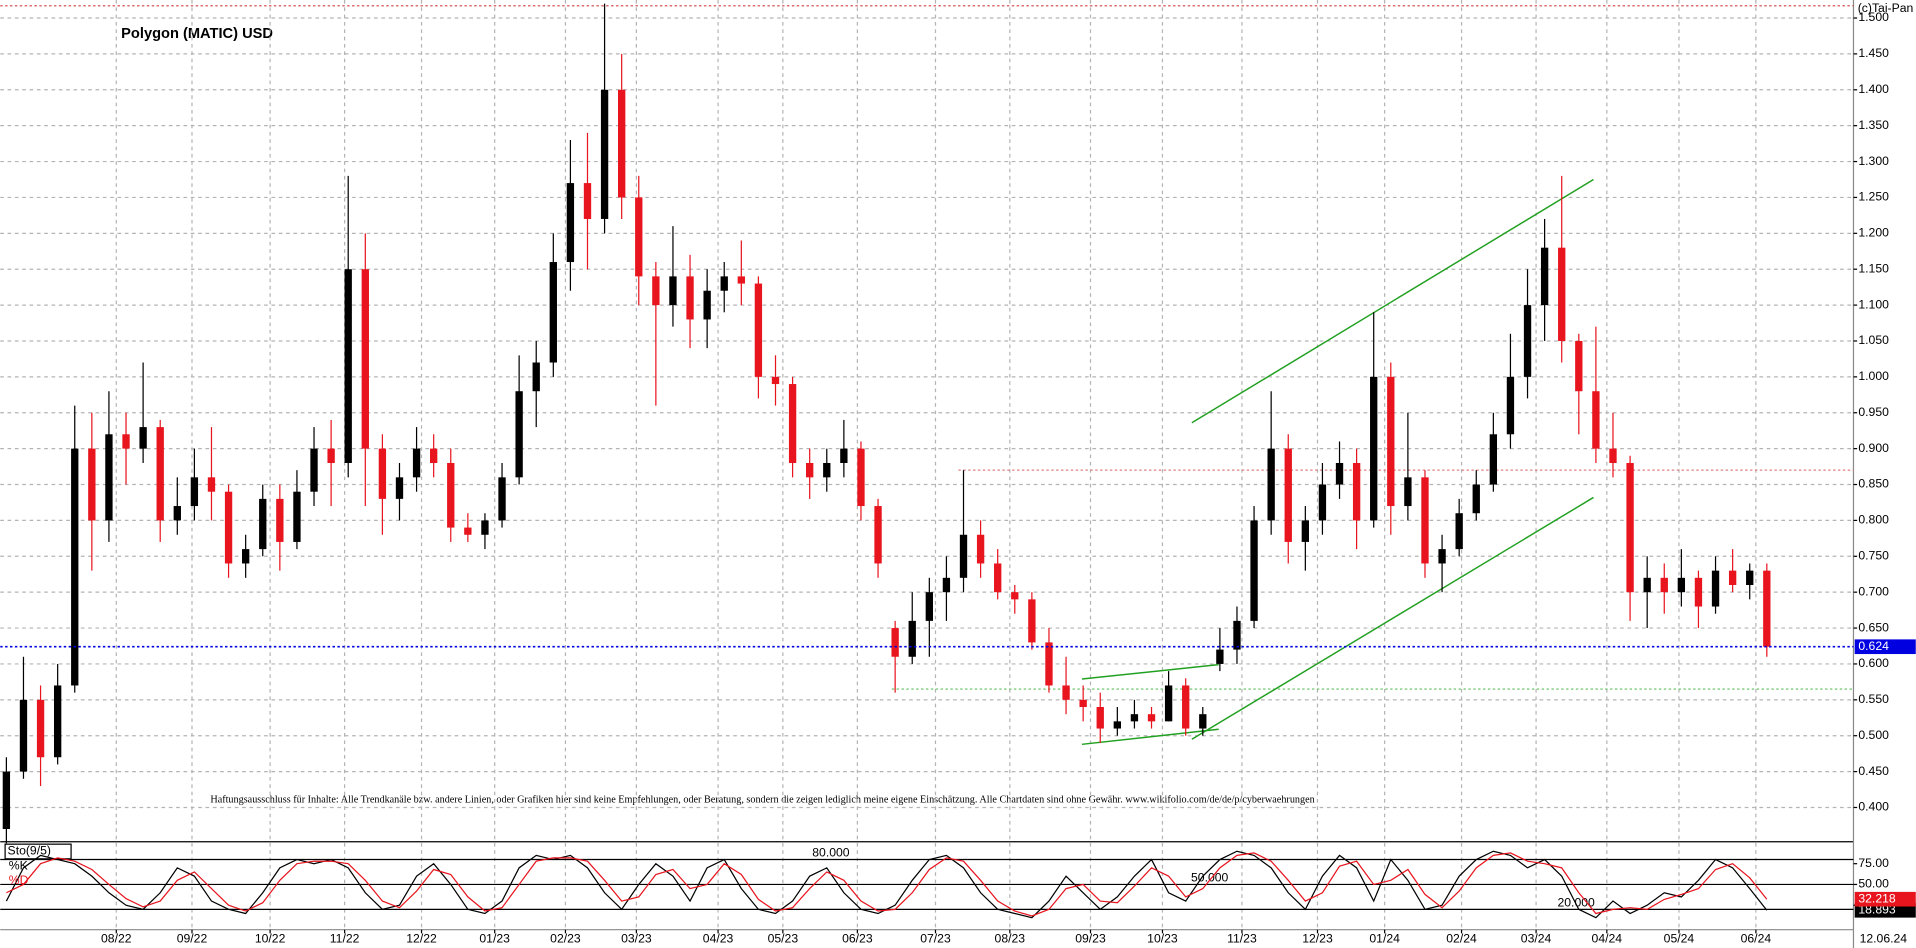 The width and height of the screenshot is (1916, 948). I want to click on y-tick-label: 0.650, so click(1873, 627).